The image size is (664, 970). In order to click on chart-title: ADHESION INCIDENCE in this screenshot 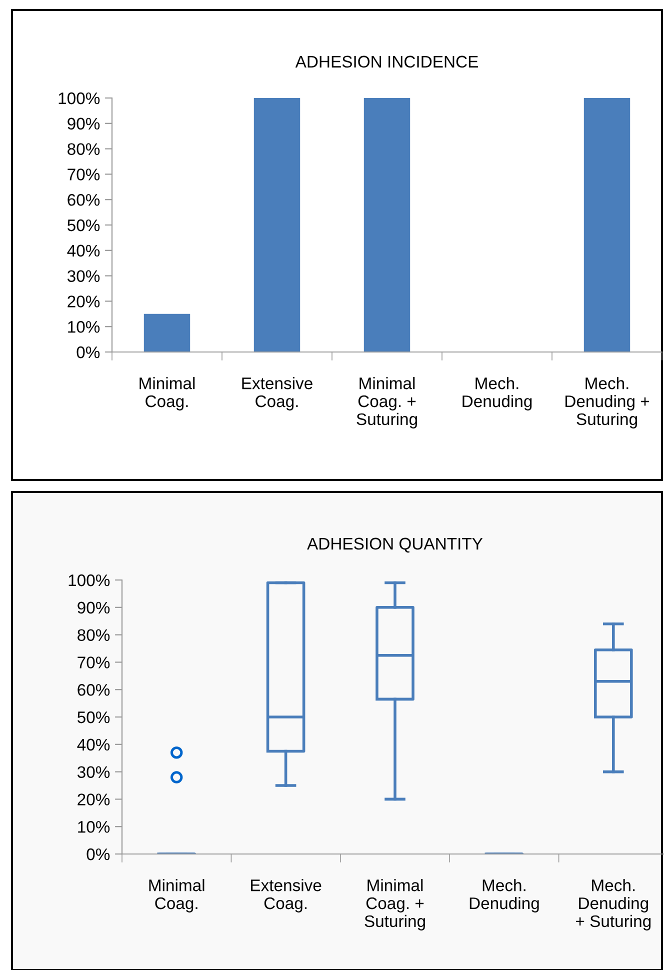, I will do `click(386, 62)`.